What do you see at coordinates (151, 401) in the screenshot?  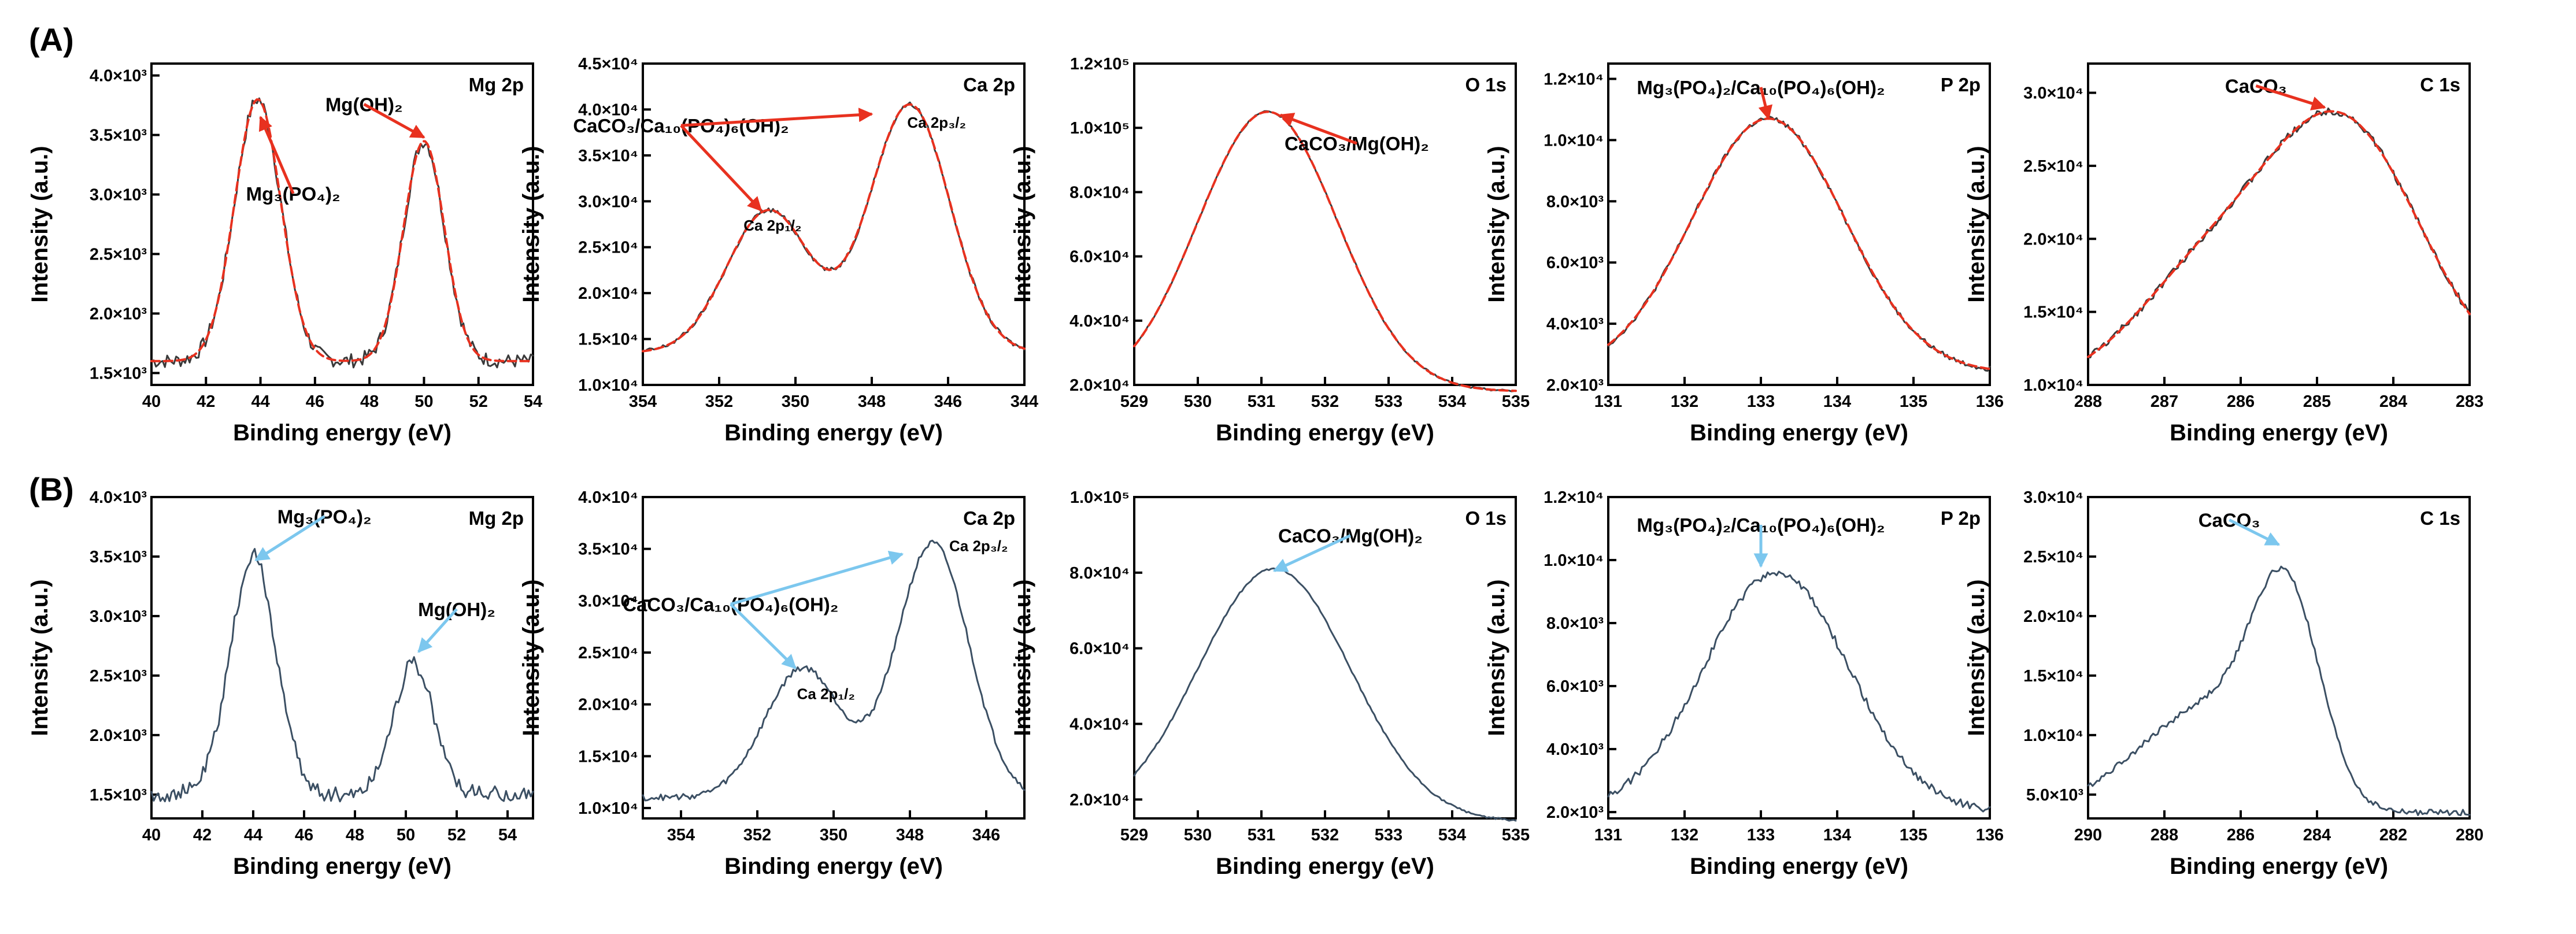 I see `x-tick-label: 40` at bounding box center [151, 401].